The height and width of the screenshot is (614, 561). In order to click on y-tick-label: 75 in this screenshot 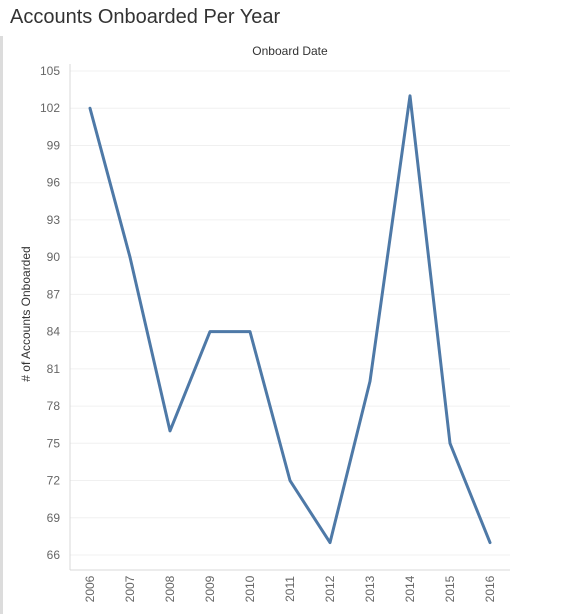, I will do `click(54, 443)`.